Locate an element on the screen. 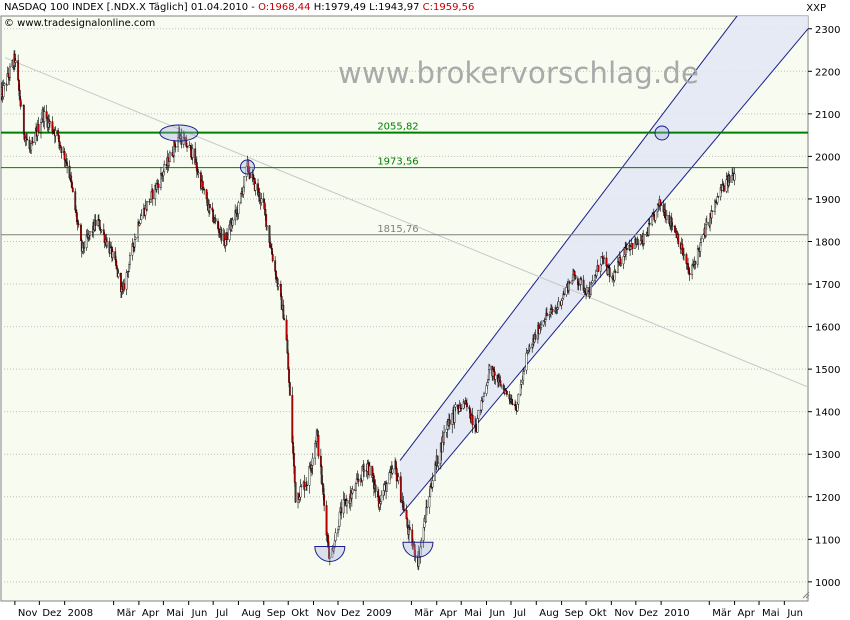 This screenshot has width=850, height=620. y-tick-label: 1700 is located at coordinates (827, 285).